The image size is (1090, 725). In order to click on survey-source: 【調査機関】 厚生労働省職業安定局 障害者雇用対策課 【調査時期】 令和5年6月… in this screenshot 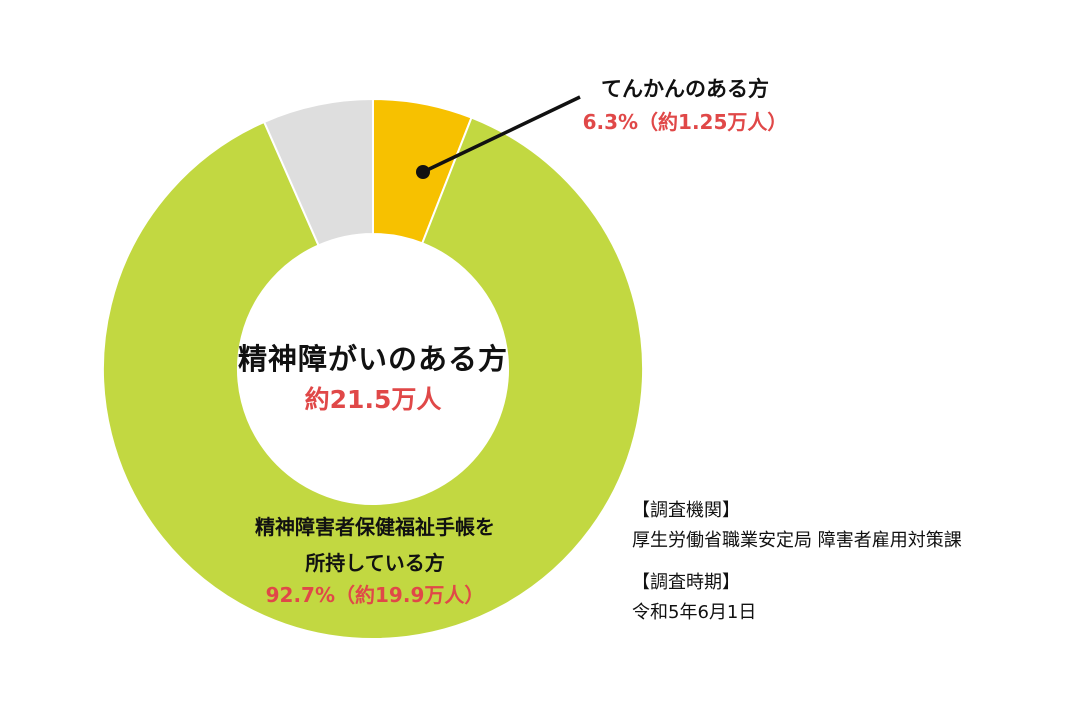, I will do `click(852, 562)`.